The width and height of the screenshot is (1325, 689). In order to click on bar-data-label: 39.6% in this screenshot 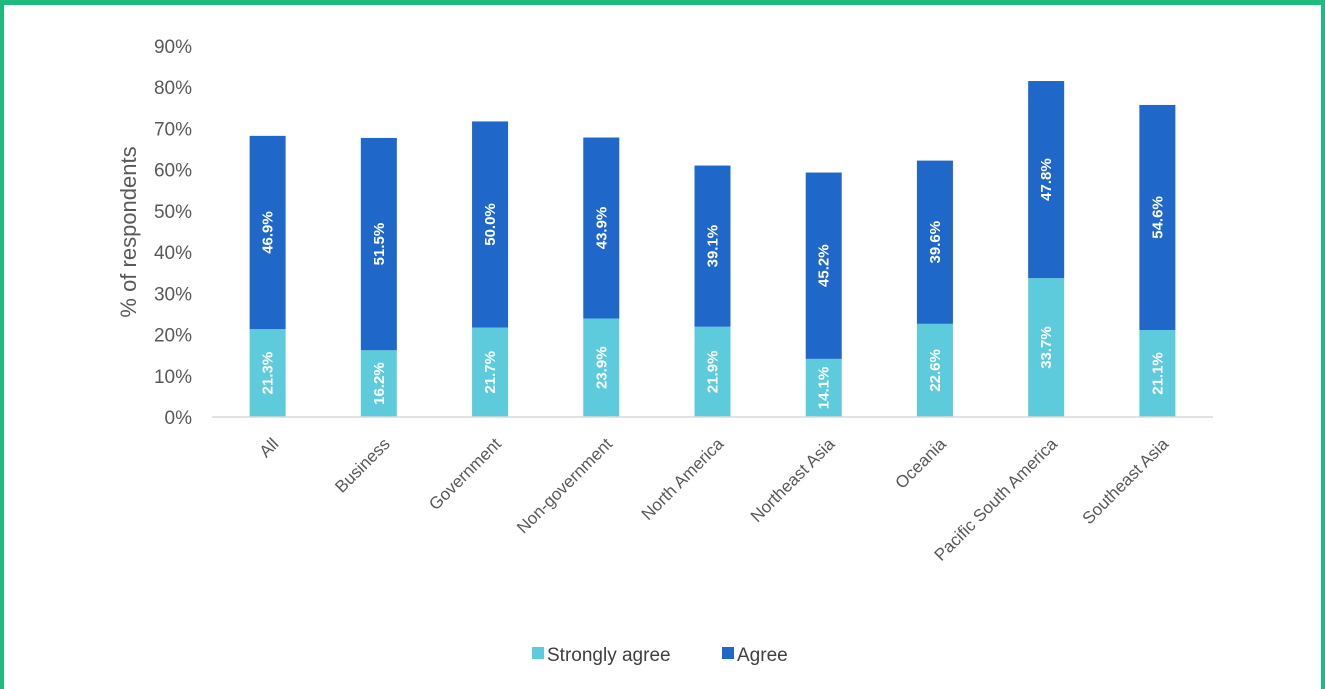, I will do `click(935, 242)`.